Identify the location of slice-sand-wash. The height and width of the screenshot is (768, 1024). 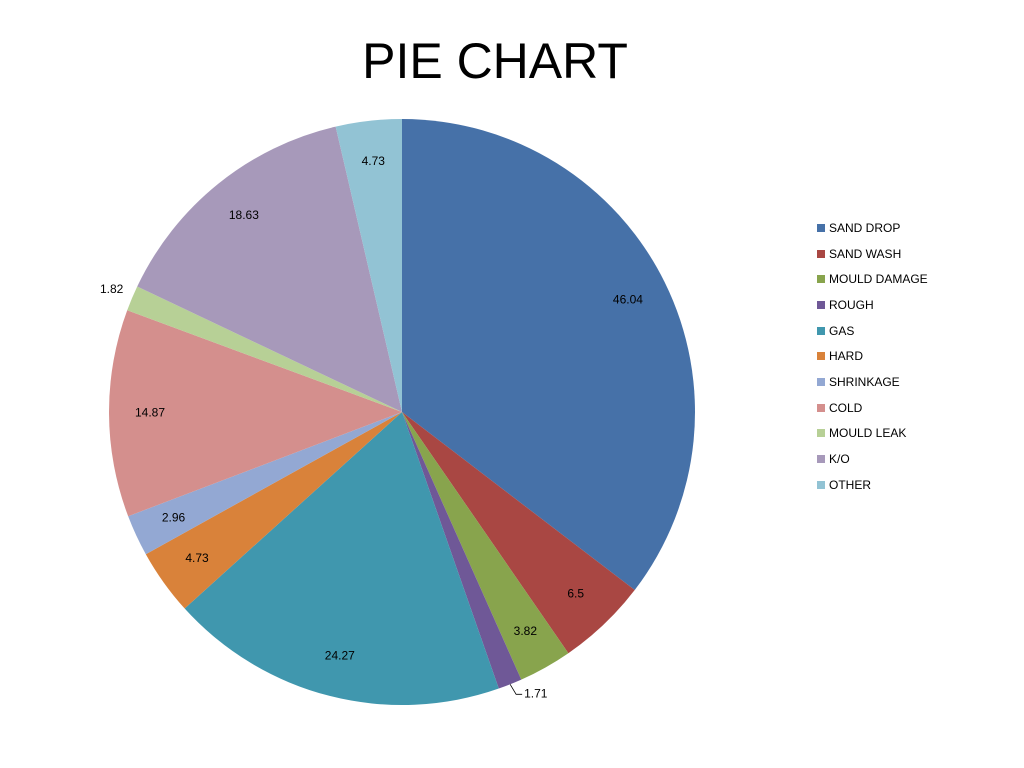
(518, 533).